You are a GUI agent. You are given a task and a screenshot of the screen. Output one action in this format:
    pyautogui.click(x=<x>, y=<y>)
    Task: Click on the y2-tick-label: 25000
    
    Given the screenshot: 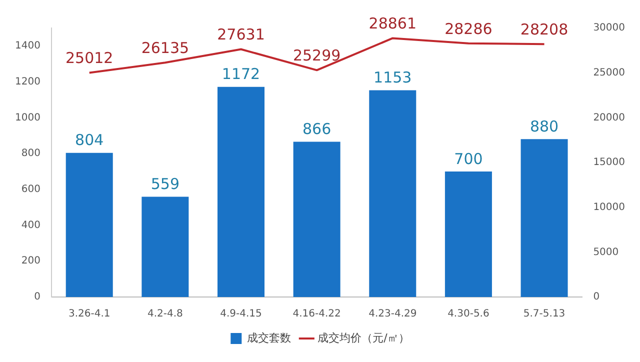 What is the action you would take?
    pyautogui.click(x=609, y=72)
    